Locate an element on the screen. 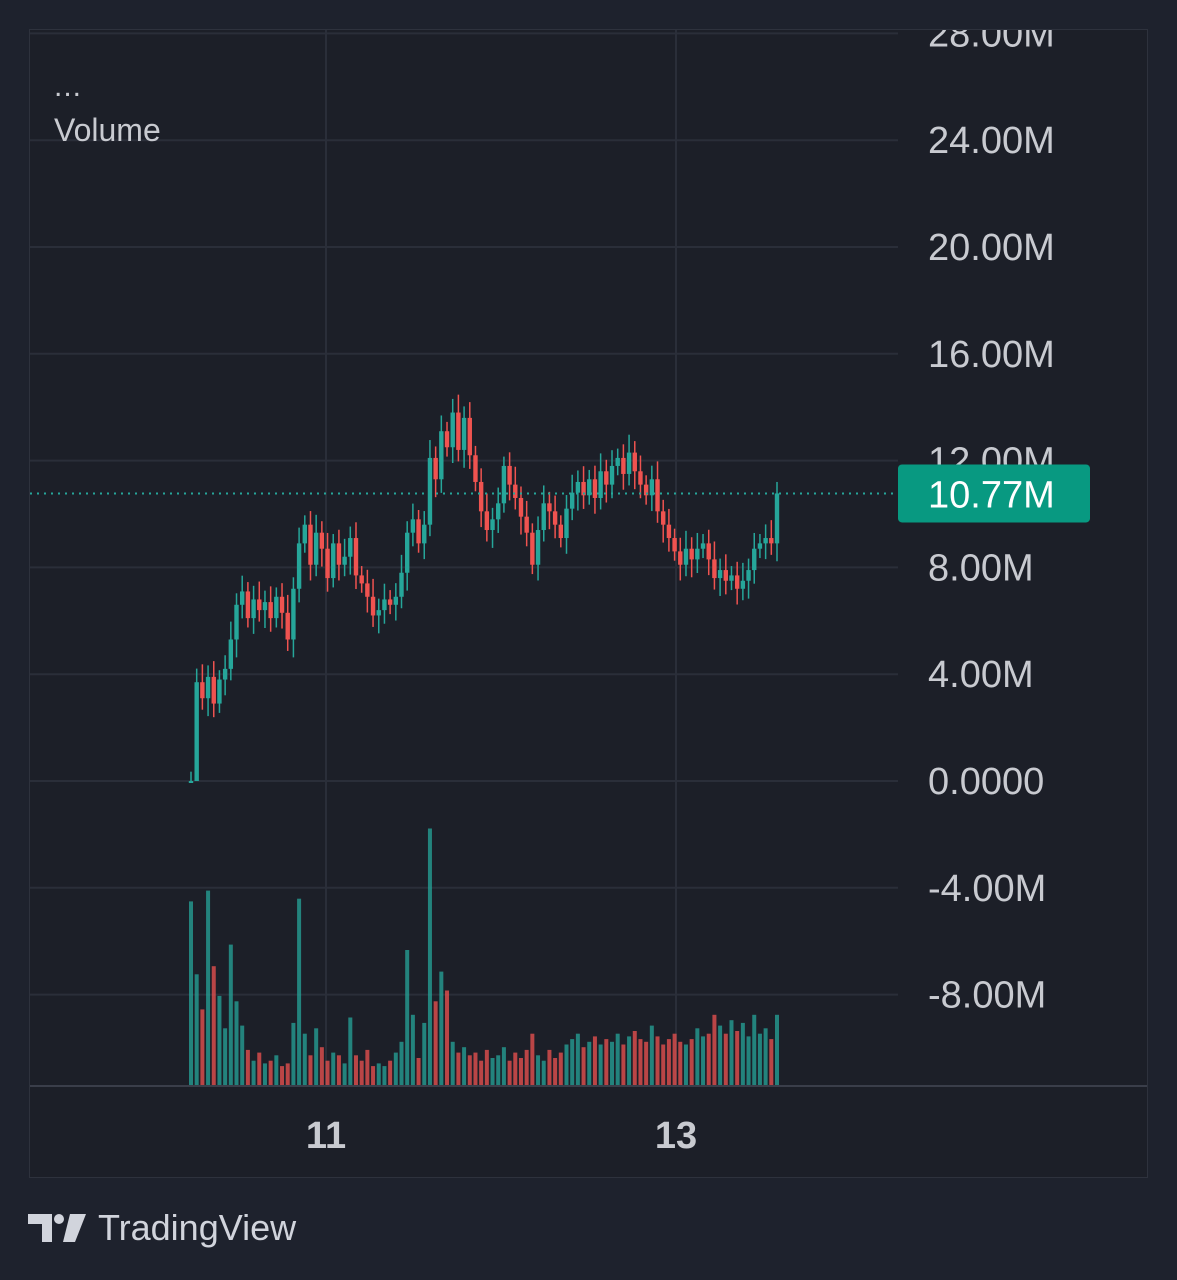 The height and width of the screenshot is (1280, 1177). y-tick-label: 28.00M is located at coordinates (991, 42).